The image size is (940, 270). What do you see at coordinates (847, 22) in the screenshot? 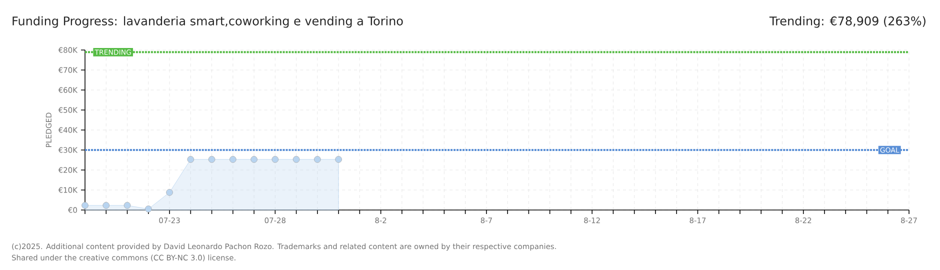
I see `text: Trending: €78,909 (263%)` at bounding box center [847, 22].